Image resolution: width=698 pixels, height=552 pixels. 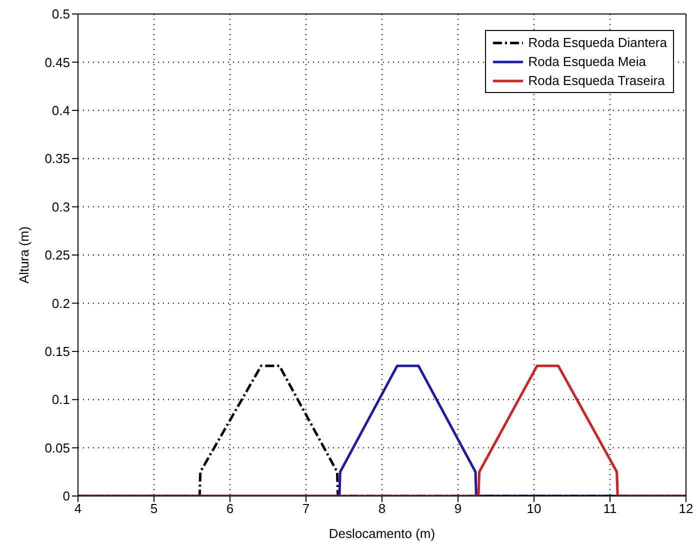 What do you see at coordinates (57, 62) in the screenshot?
I see `y-tick-label: 0.45` at bounding box center [57, 62].